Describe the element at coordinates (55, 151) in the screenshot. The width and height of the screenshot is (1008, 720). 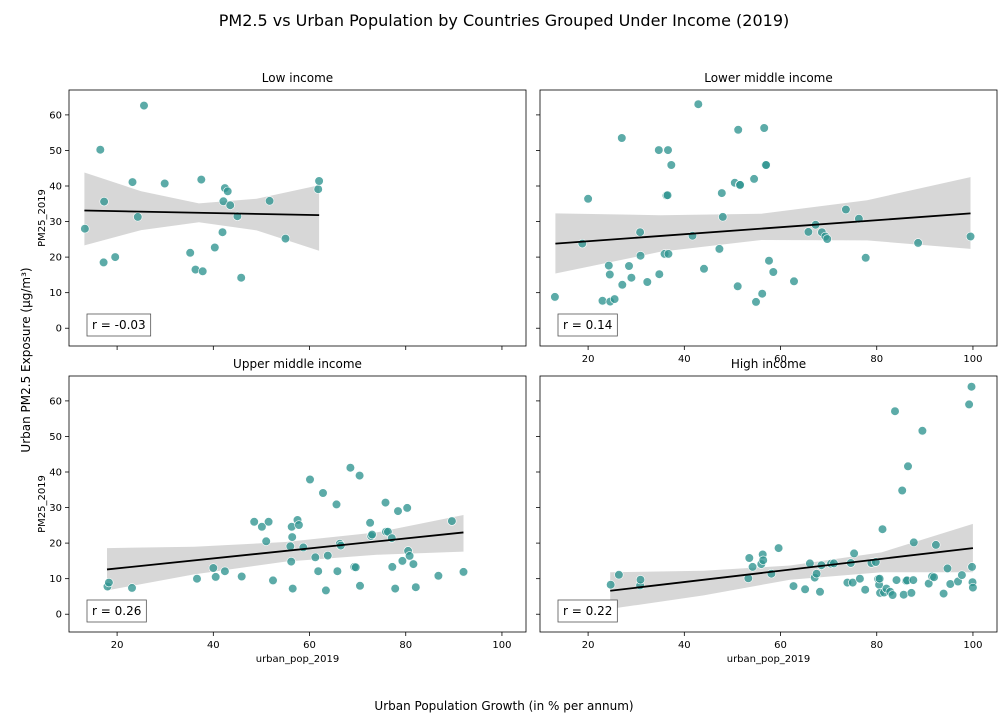
I see `y-tick-label: 50` at that location.